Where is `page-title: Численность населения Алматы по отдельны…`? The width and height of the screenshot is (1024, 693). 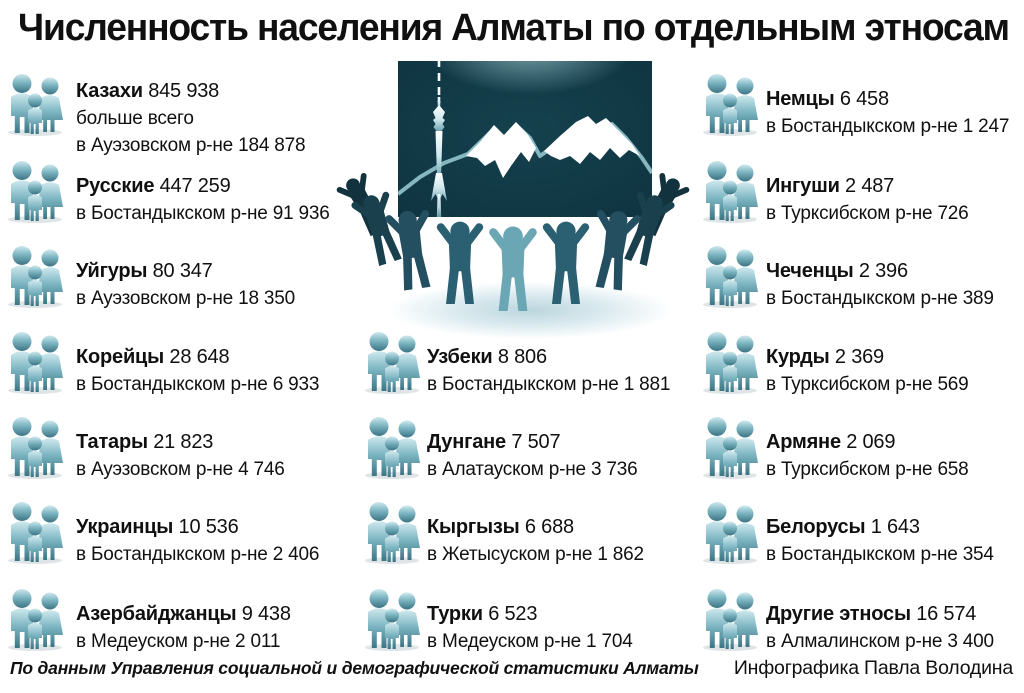 page-title: Численность населения Алматы по отдельны… is located at coordinates (514, 28).